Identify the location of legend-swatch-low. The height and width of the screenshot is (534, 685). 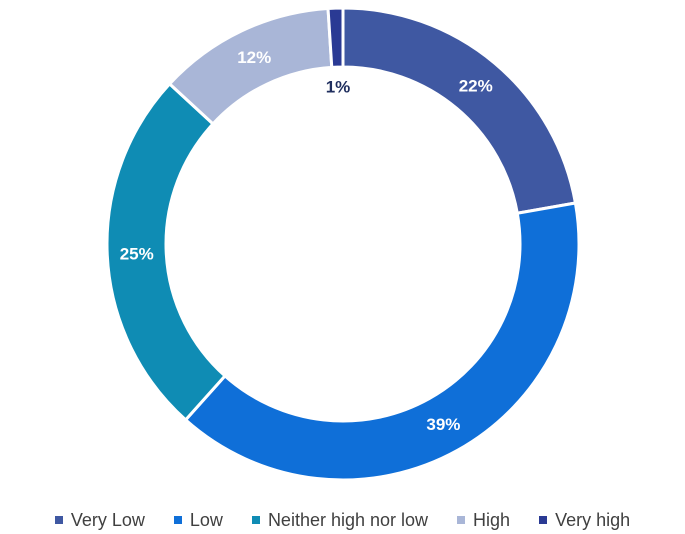
(177, 520).